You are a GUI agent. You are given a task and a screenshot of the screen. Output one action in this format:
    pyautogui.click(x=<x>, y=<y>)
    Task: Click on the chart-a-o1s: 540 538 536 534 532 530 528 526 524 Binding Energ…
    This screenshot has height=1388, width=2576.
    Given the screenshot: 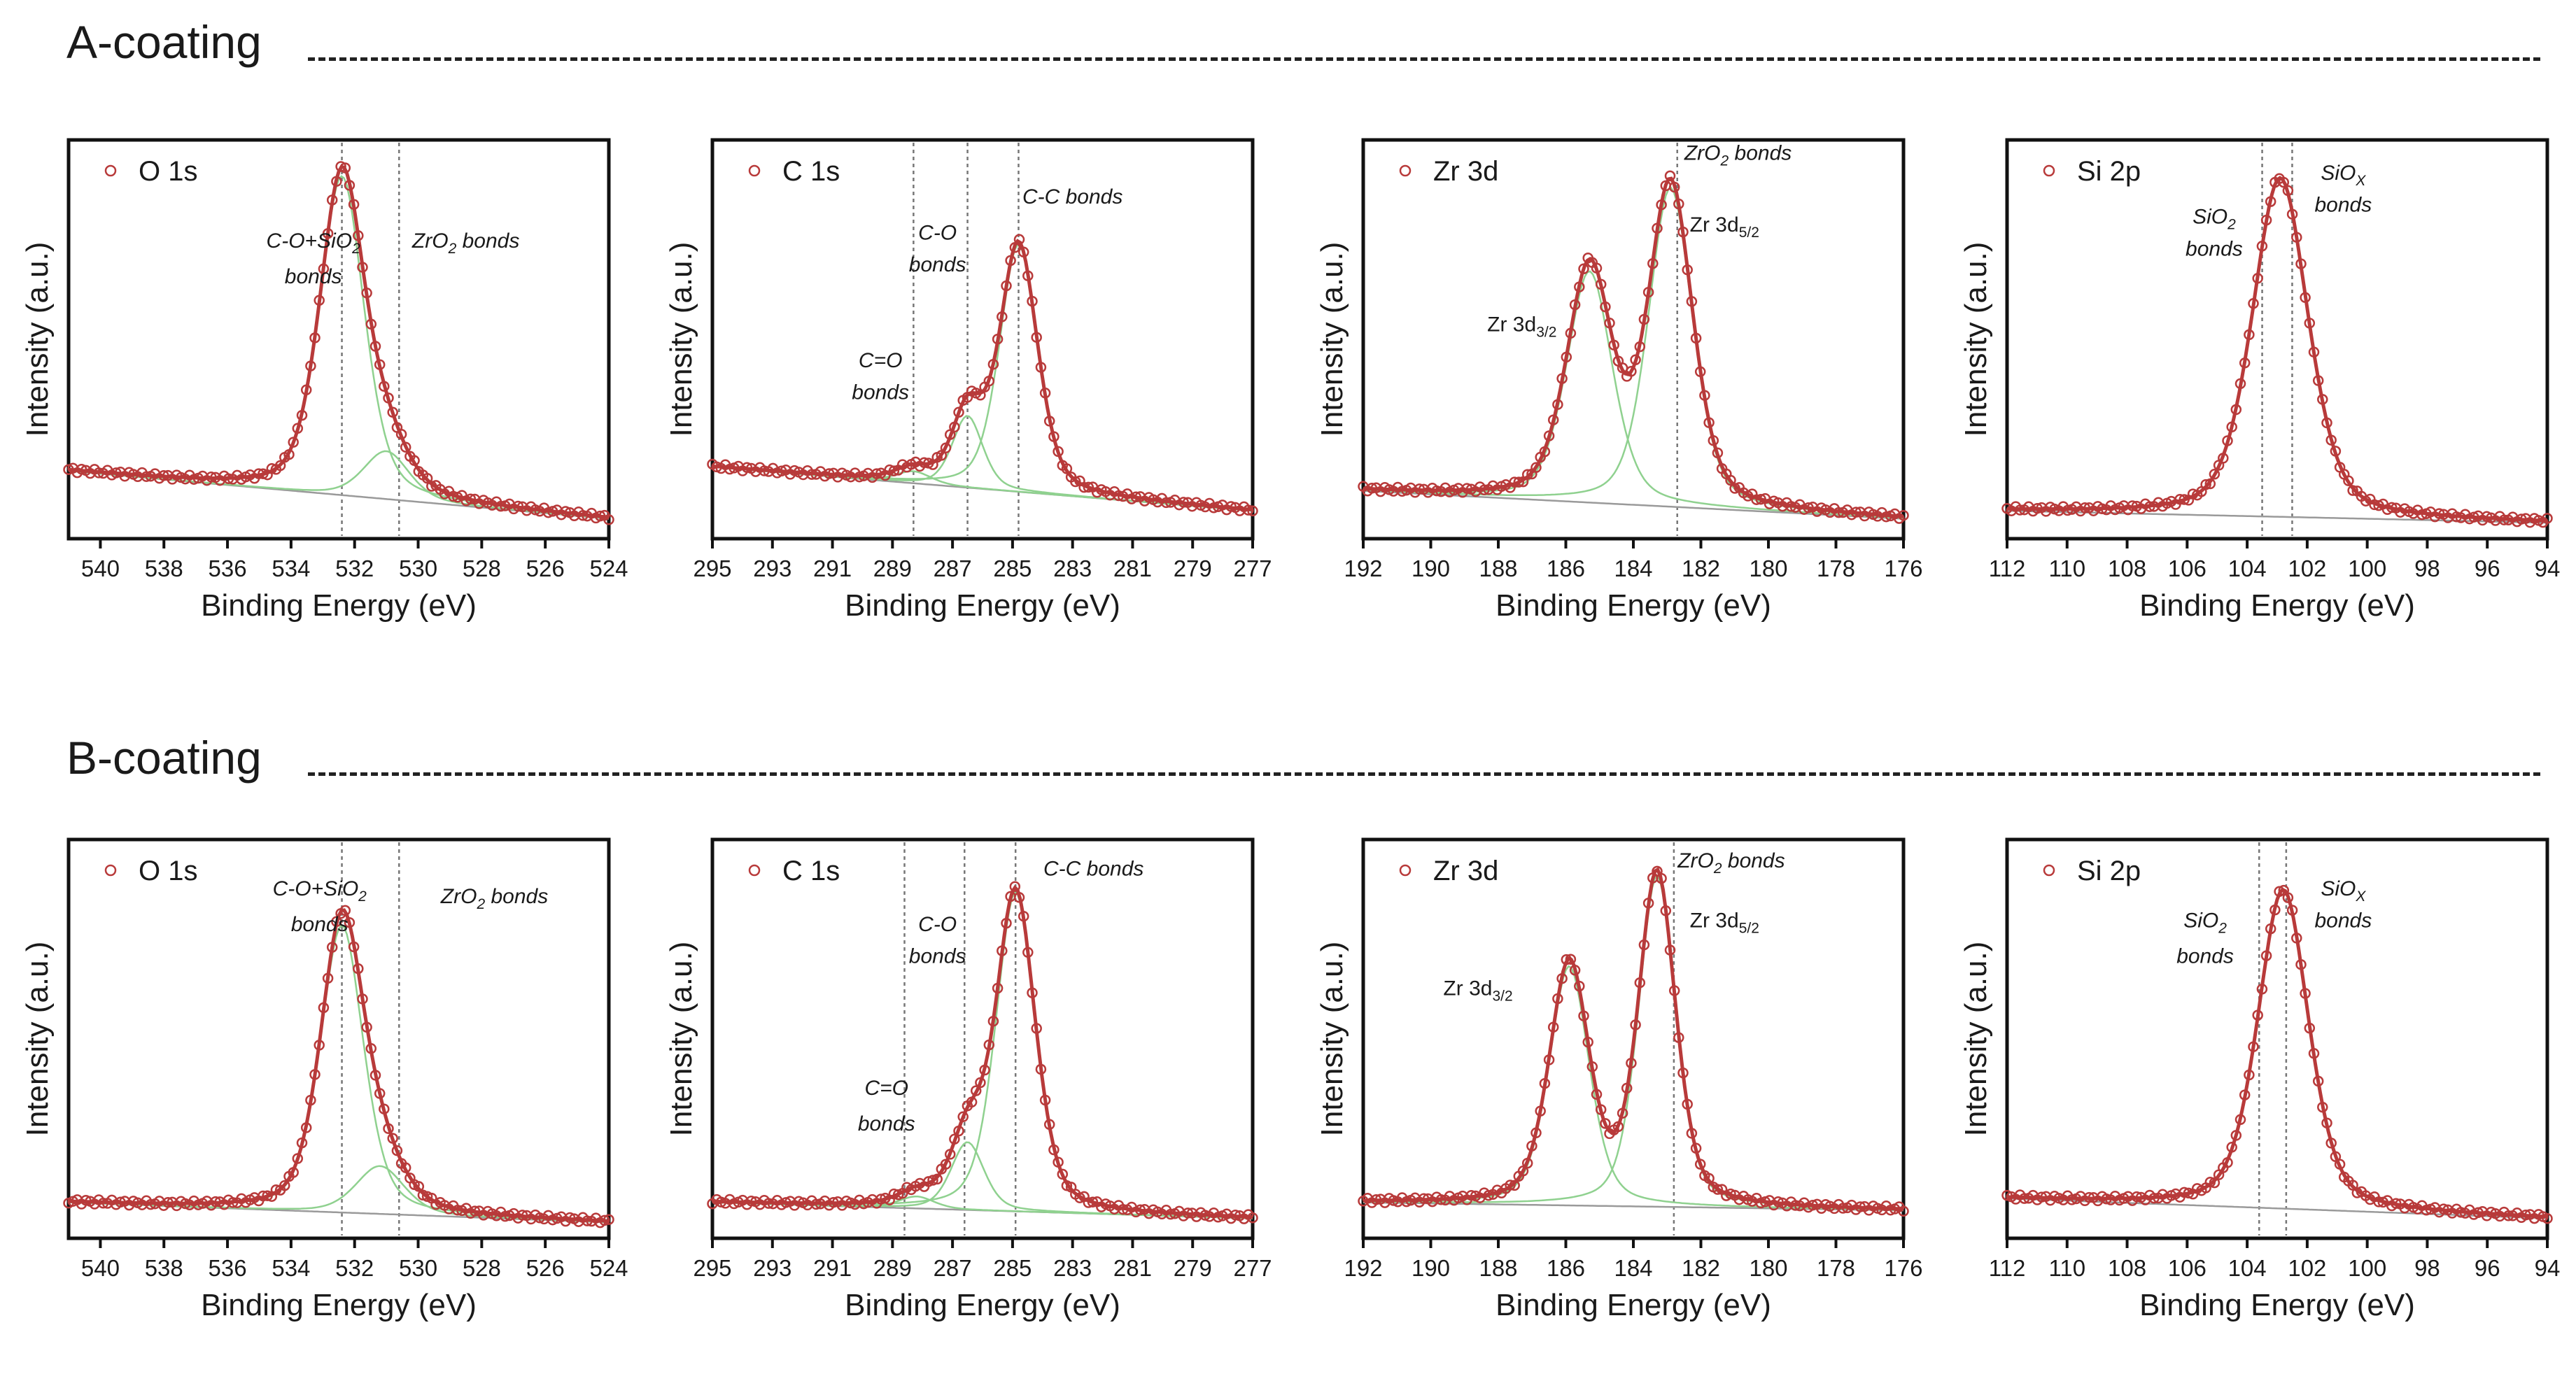 What is the action you would take?
    pyautogui.click(x=324, y=380)
    